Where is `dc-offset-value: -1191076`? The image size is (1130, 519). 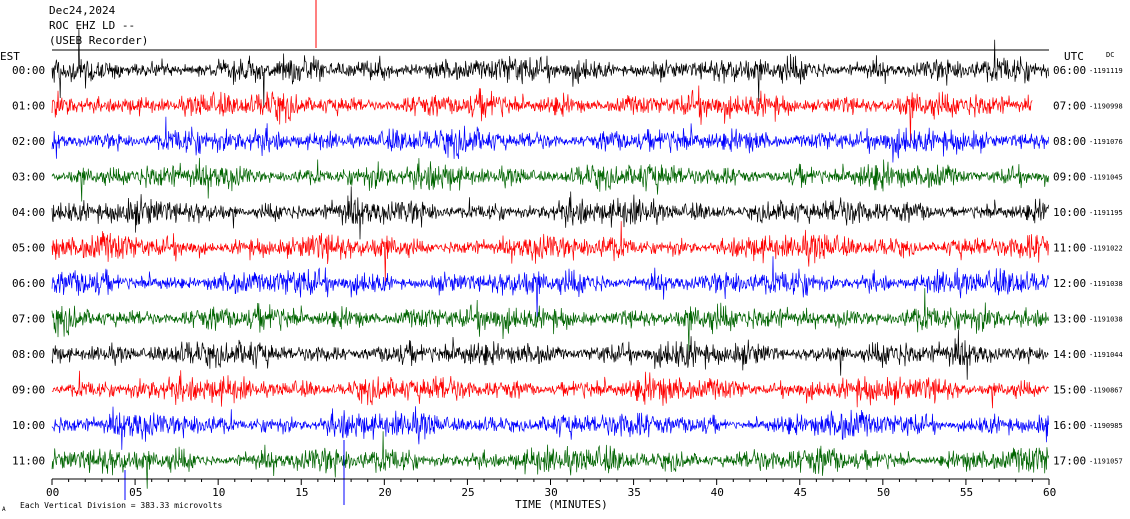 dc-offset-value: -1191076 is located at coordinates (1106, 142).